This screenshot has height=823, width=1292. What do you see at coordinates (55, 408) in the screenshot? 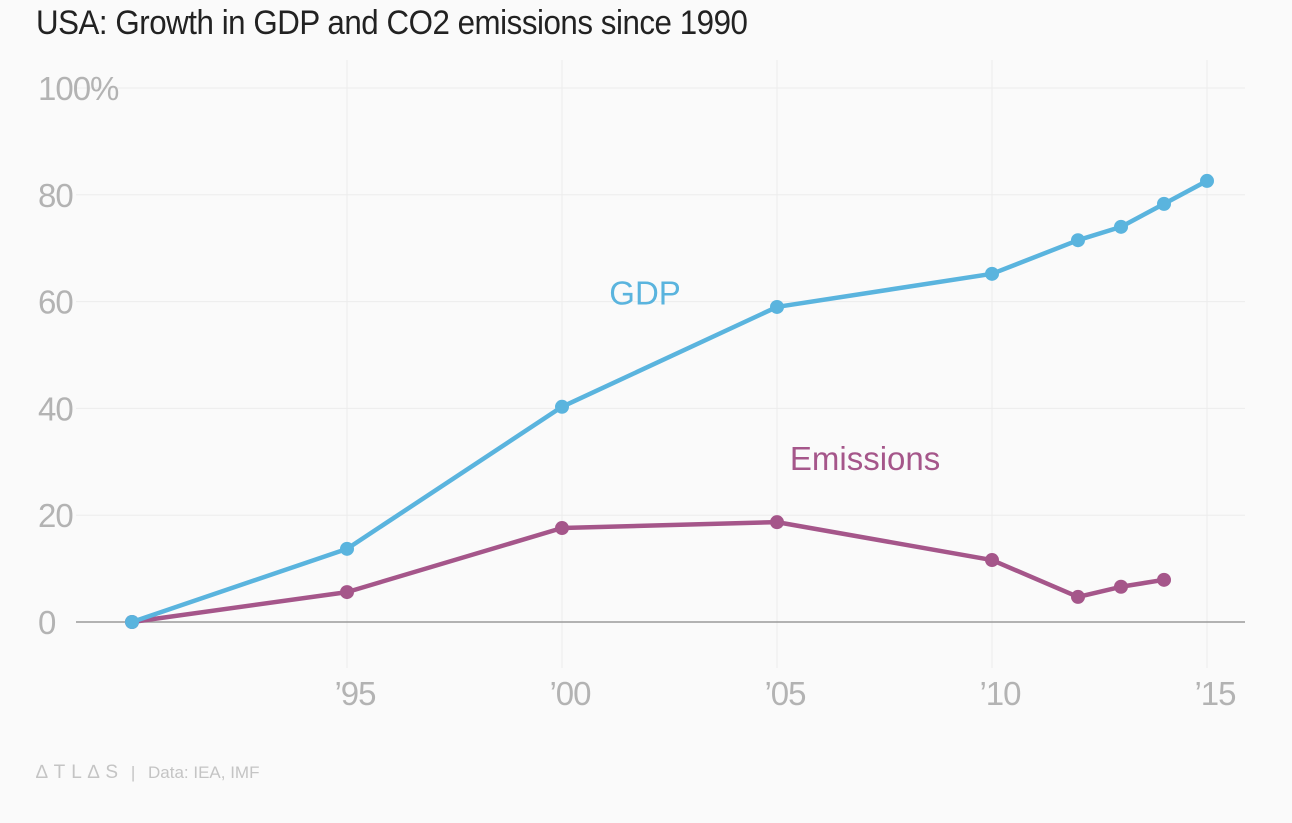
I see `y-tick-label: 40` at bounding box center [55, 408].